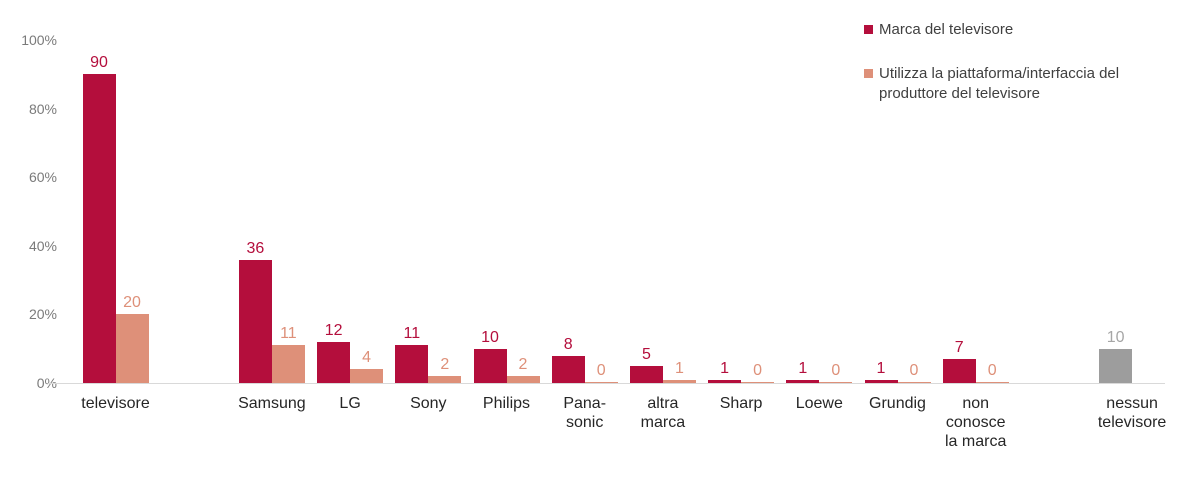 This screenshot has width=1200, height=484. I want to click on value-label-philips-series2: 2, so click(523, 365).